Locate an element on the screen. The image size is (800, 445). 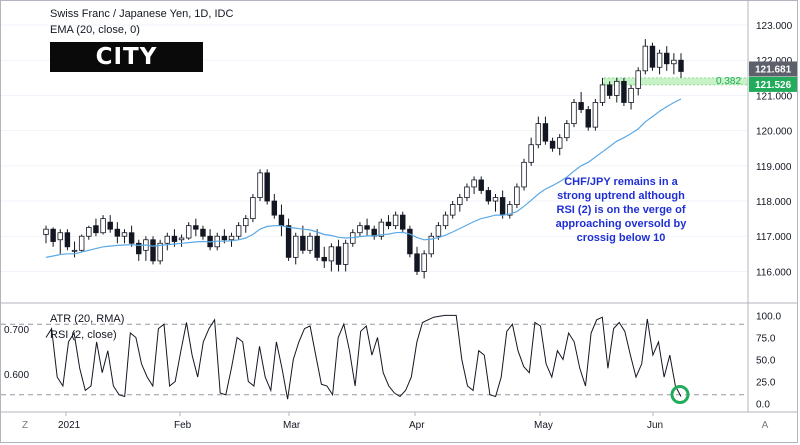
fib-zone-layer: 0.382 is located at coordinates (676, 81).